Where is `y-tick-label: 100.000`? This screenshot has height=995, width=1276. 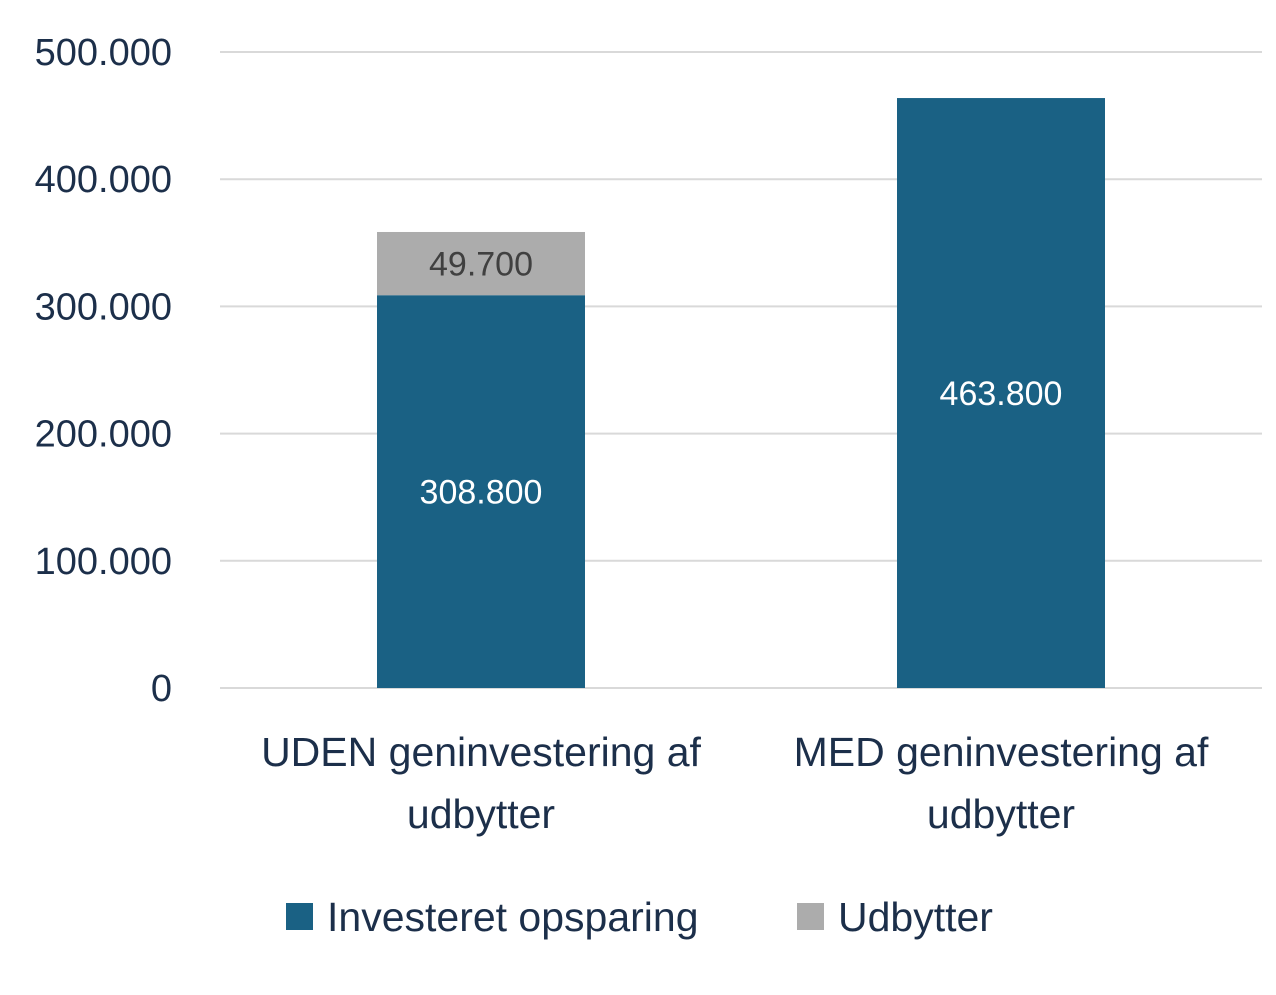 y-tick-label: 100.000 is located at coordinates (103, 562).